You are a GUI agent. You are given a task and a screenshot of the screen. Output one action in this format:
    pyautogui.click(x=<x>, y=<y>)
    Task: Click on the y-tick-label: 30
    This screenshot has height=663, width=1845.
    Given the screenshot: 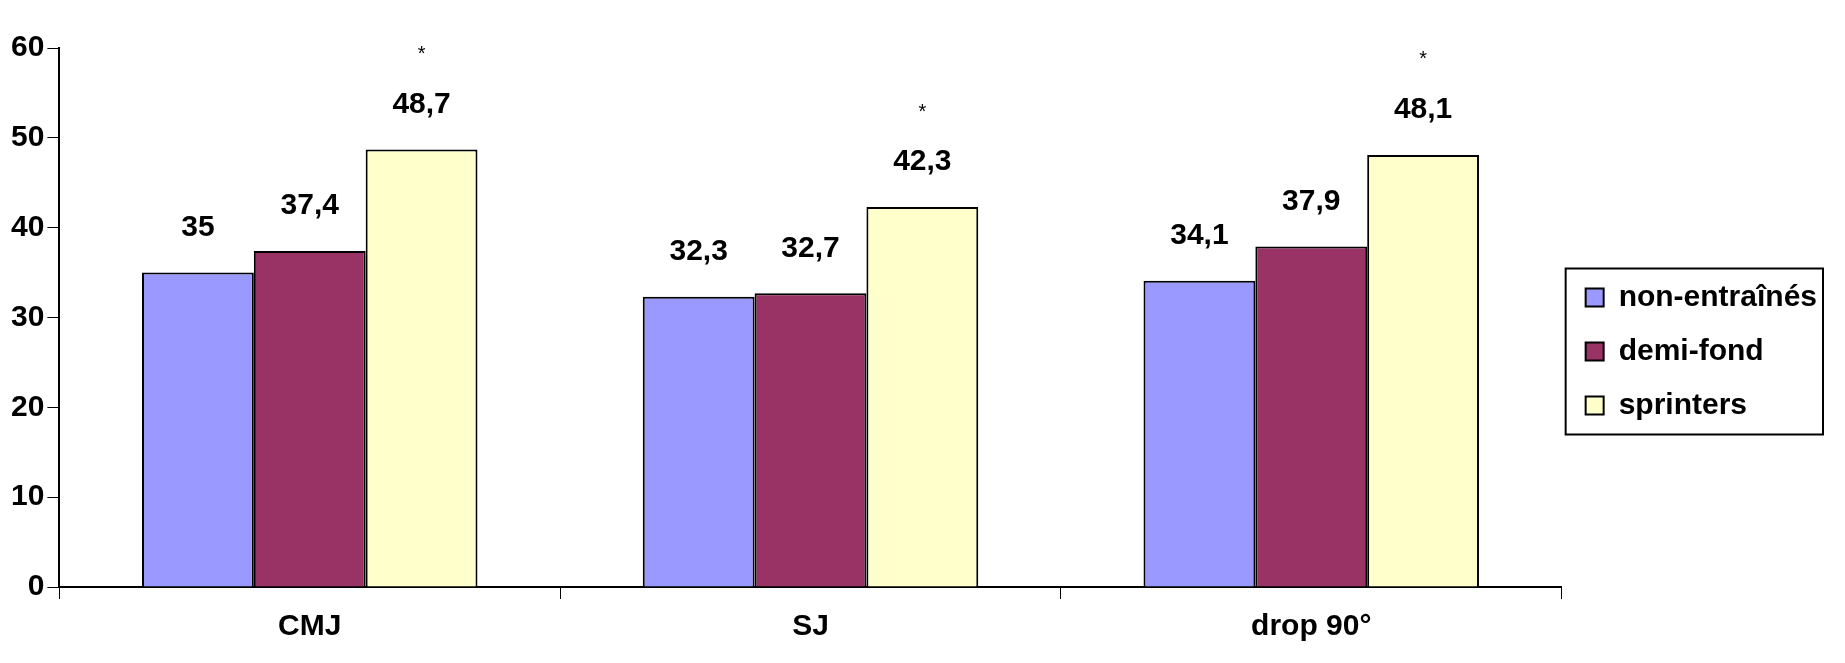 What is the action you would take?
    pyautogui.click(x=27, y=315)
    